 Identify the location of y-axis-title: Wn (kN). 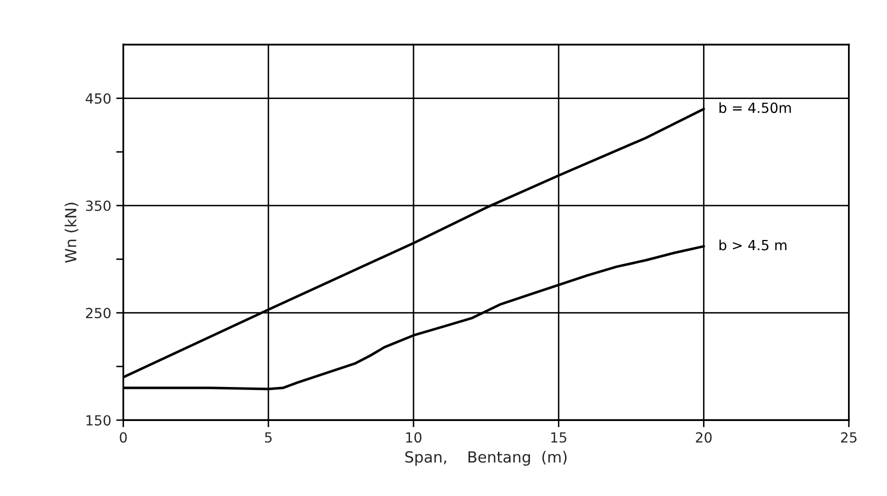
(71, 232).